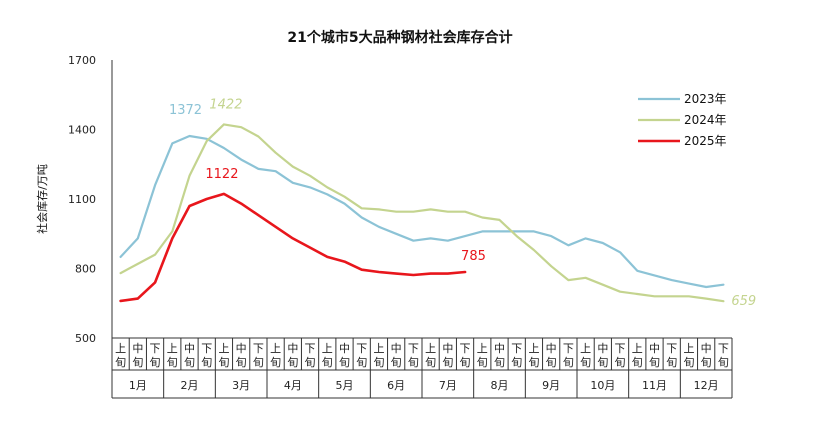 This screenshot has width=829, height=424. What do you see at coordinates (293, 385) in the screenshot?
I see `month-label: 4月` at bounding box center [293, 385].